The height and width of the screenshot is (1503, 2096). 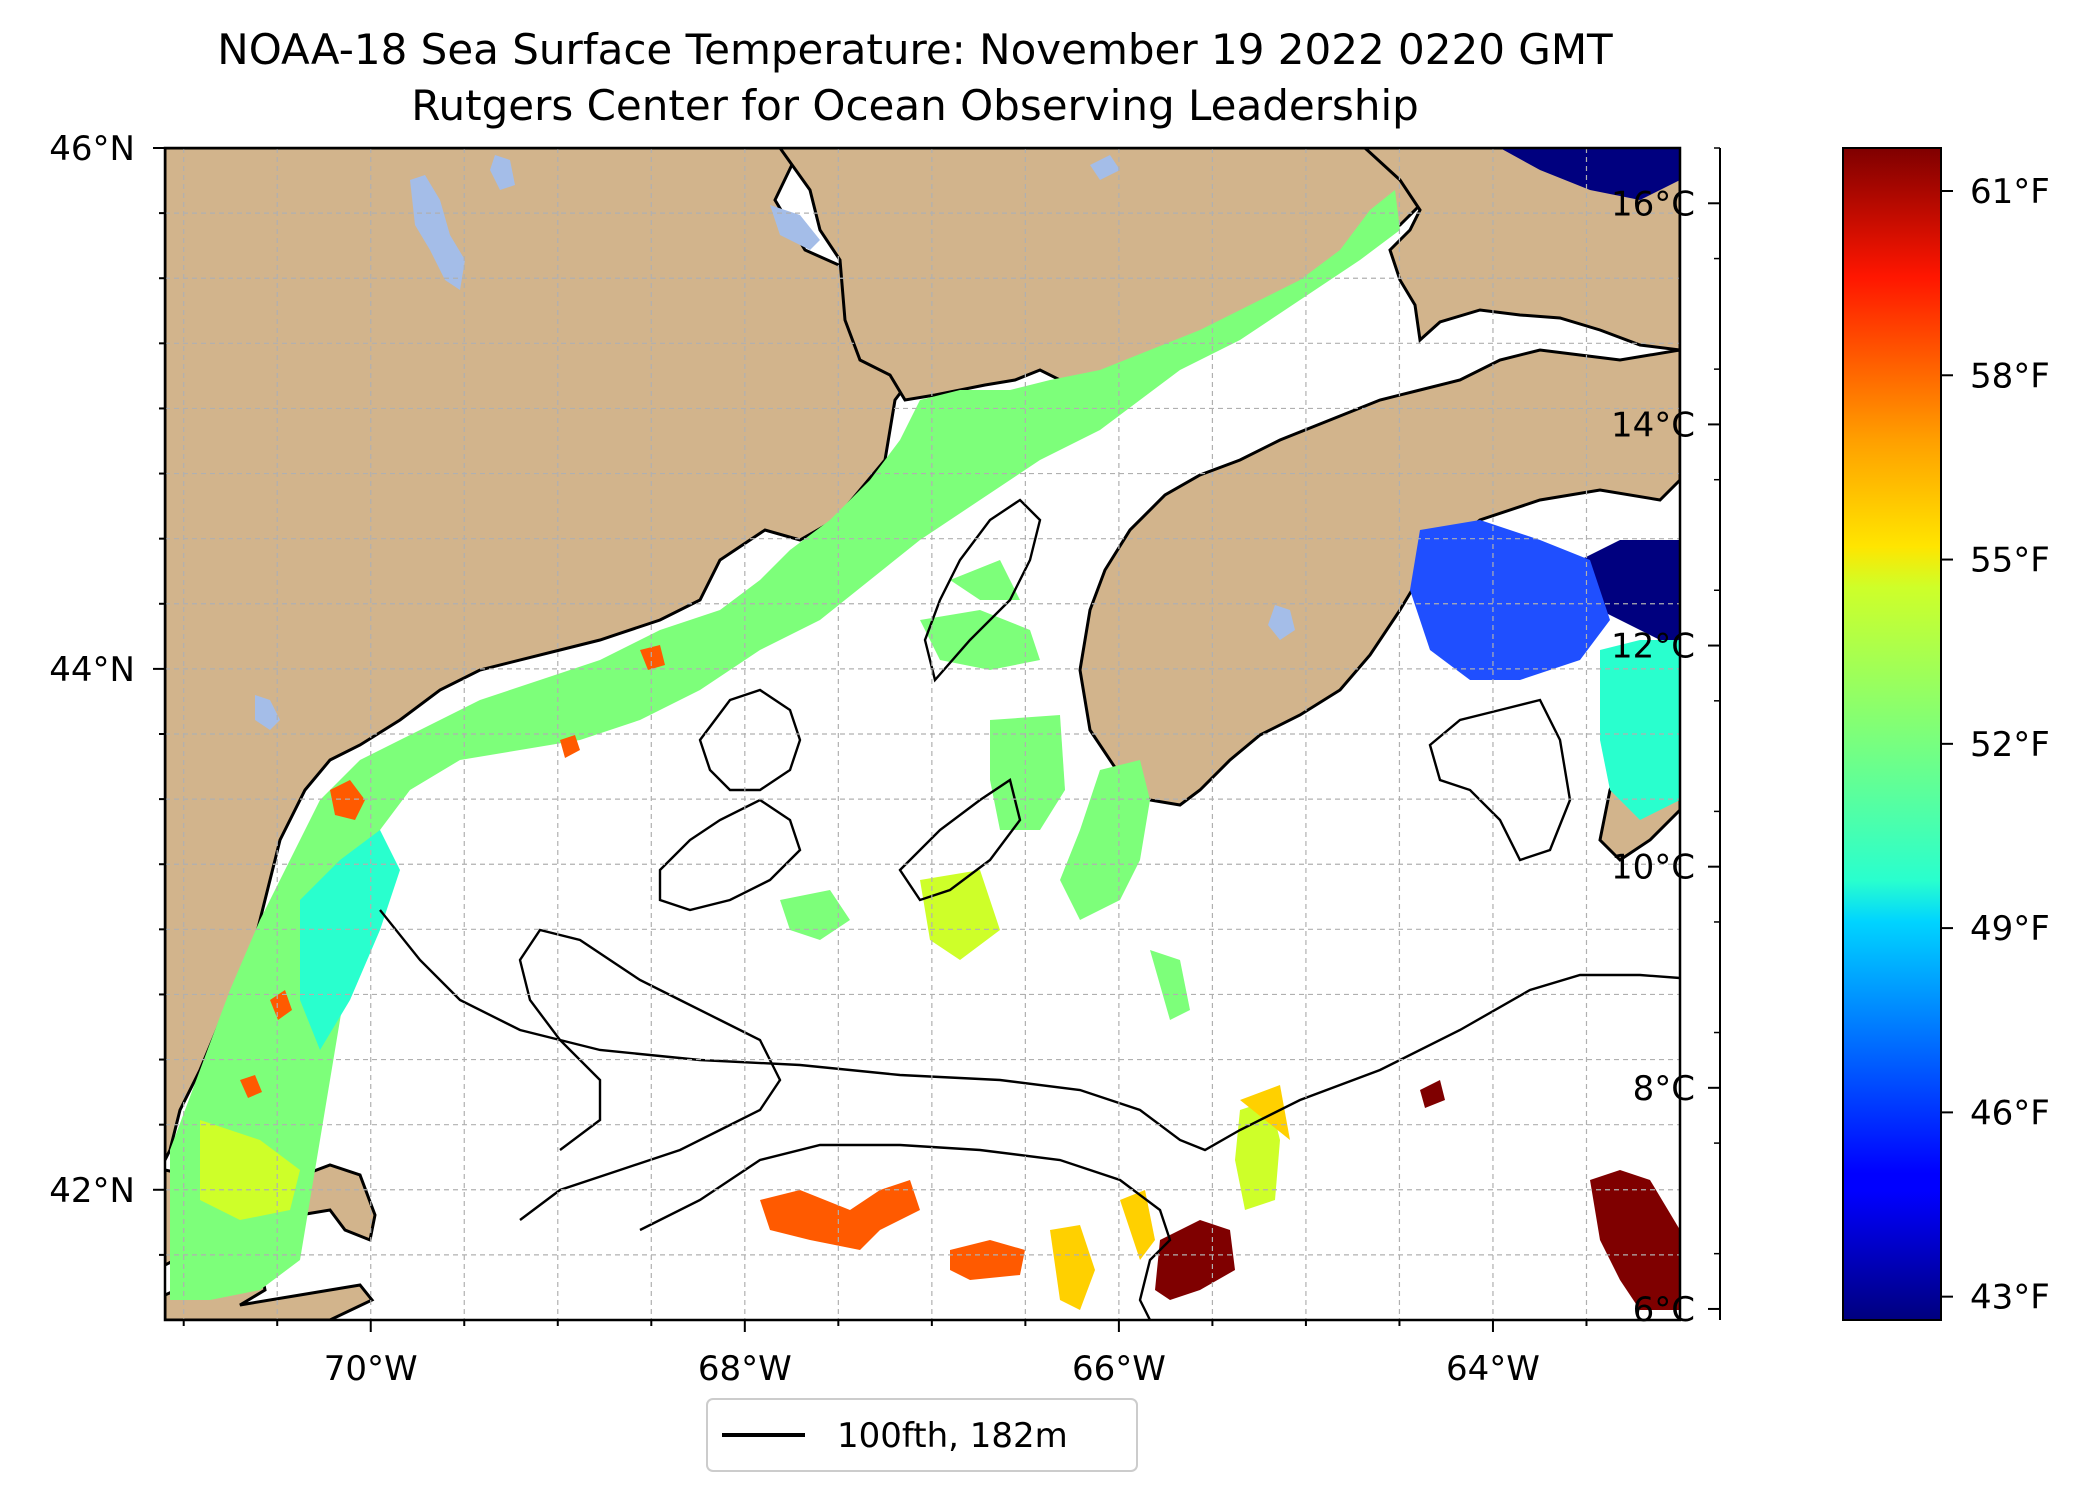 What do you see at coordinates (2010, 561) in the screenshot?
I see `fahrenheit-label-55: 55°F` at bounding box center [2010, 561].